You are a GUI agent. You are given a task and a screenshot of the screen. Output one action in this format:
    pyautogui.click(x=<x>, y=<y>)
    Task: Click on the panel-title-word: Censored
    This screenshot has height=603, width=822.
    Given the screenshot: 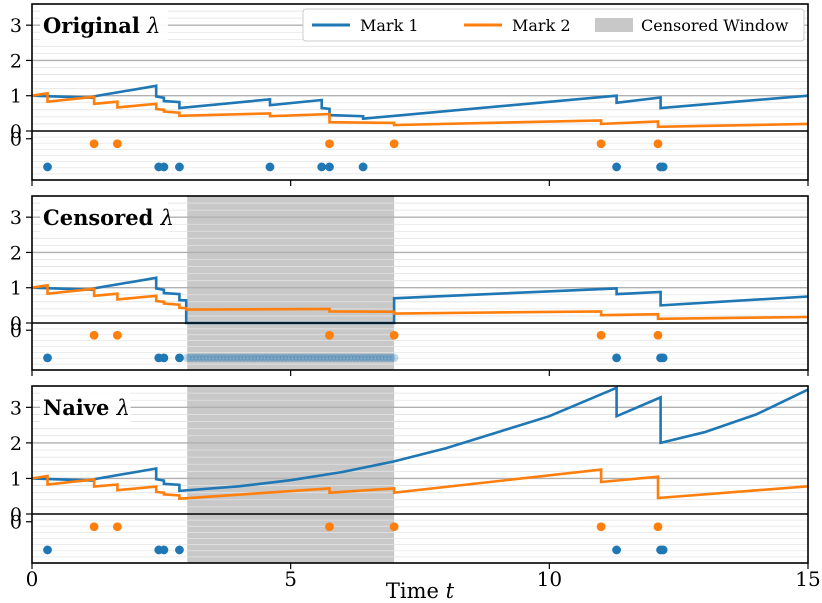 What is the action you would take?
    pyautogui.click(x=102, y=217)
    